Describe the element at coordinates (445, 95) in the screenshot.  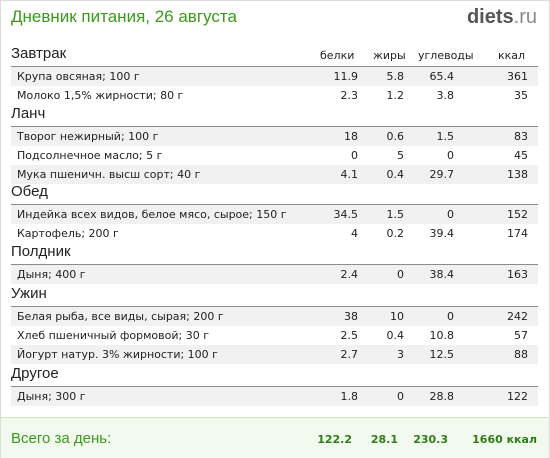
I see `food-carbs: 3.8` at that location.